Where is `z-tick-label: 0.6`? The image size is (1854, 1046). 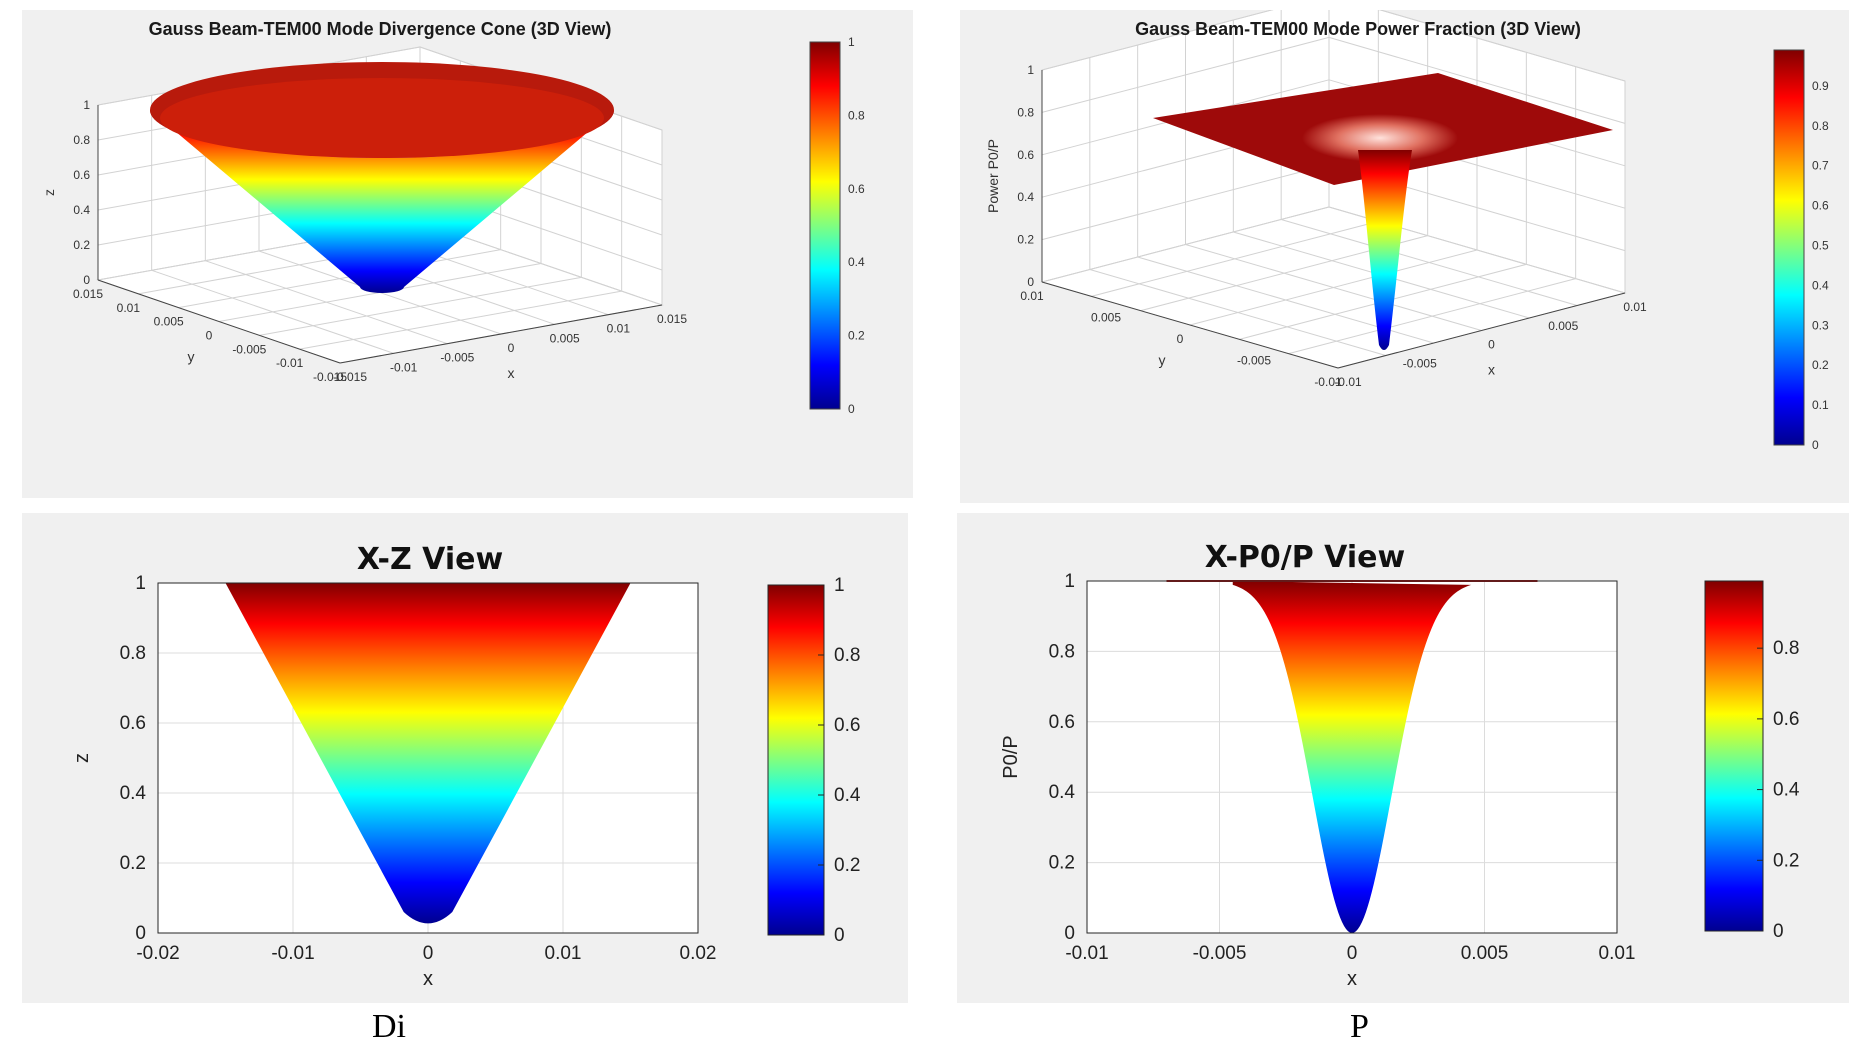 z-tick-label: 0.6 is located at coordinates (1025, 155).